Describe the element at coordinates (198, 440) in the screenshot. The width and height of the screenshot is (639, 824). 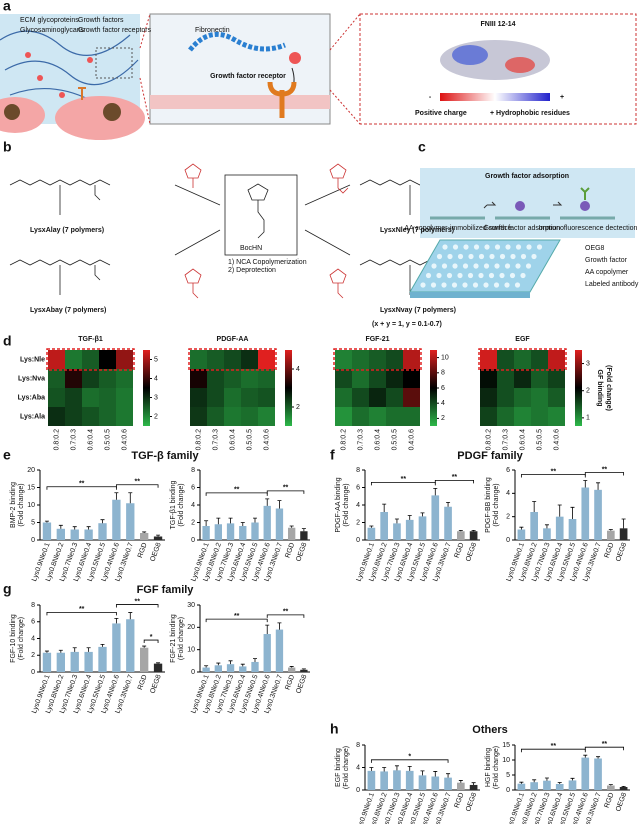
I see `column-label: 0.8:0.2` at that location.